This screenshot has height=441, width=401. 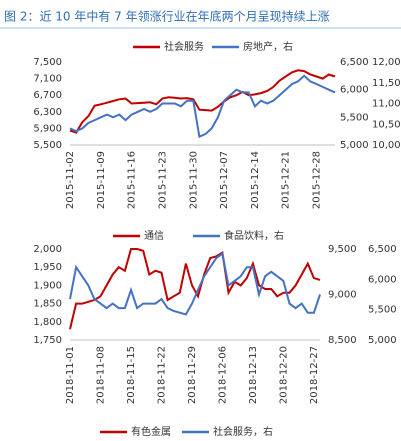 What do you see at coordinates (382, 310) in the screenshot?
I see `y3-tick-label: 5,500` at bounding box center [382, 310].